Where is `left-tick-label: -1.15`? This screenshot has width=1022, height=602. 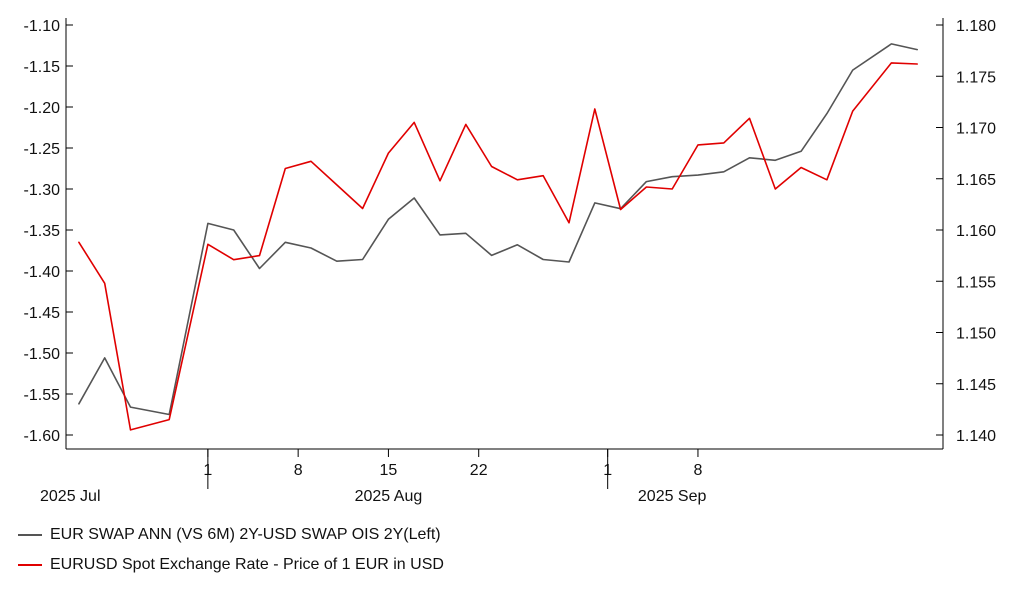 left-tick-label: -1.15 is located at coordinates (42, 67).